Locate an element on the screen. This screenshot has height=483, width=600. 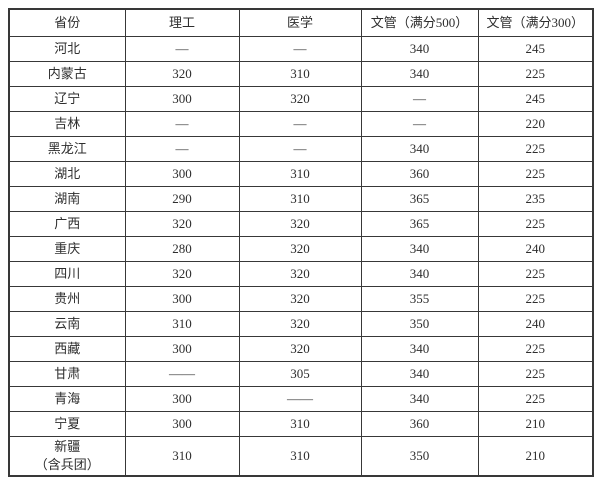
table-row: 河北 — —340 245 is located at coordinates (301, 49).